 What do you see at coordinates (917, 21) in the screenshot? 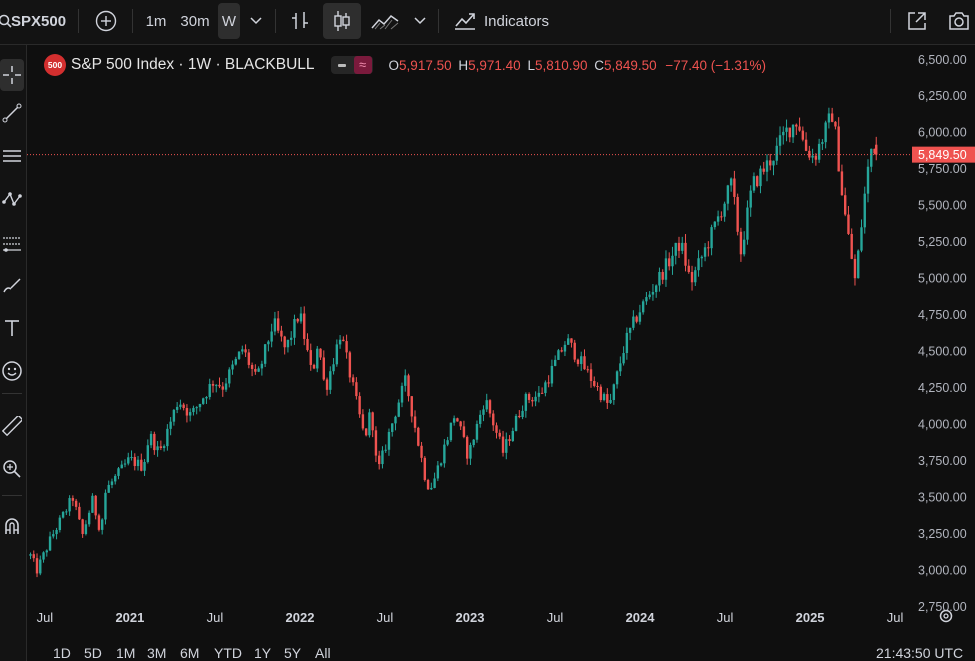
I see `fullscreen-icon` at bounding box center [917, 21].